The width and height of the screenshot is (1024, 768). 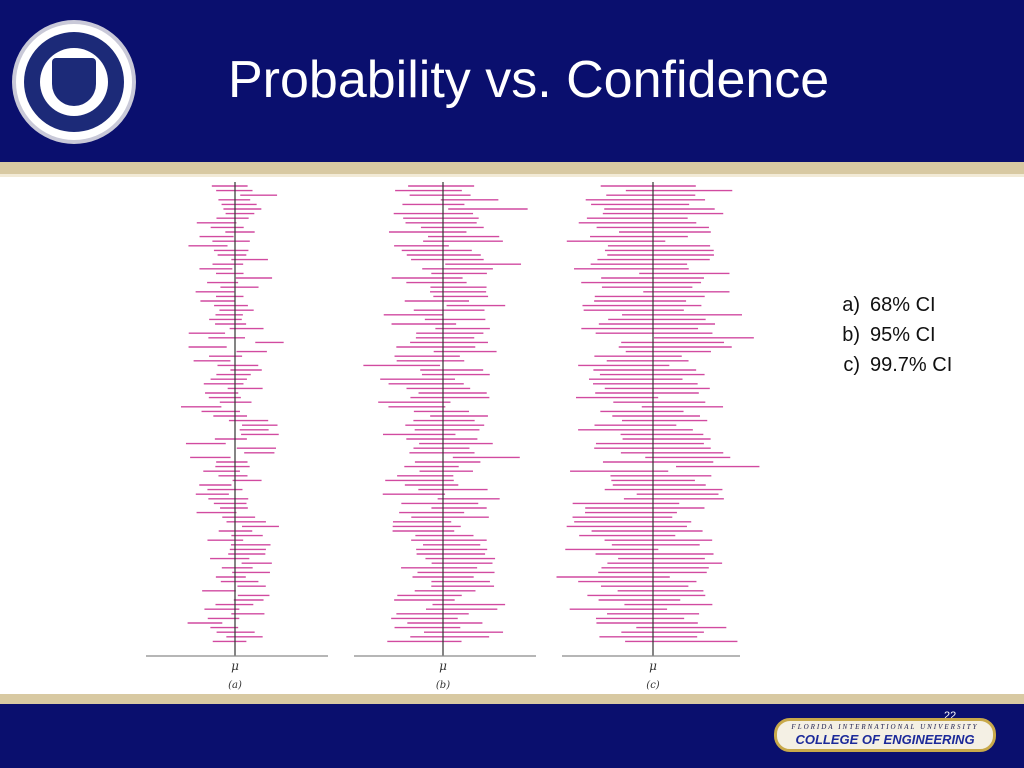 I want to click on slide-title: Probability vs. Confidence, so click(x=529, y=80).